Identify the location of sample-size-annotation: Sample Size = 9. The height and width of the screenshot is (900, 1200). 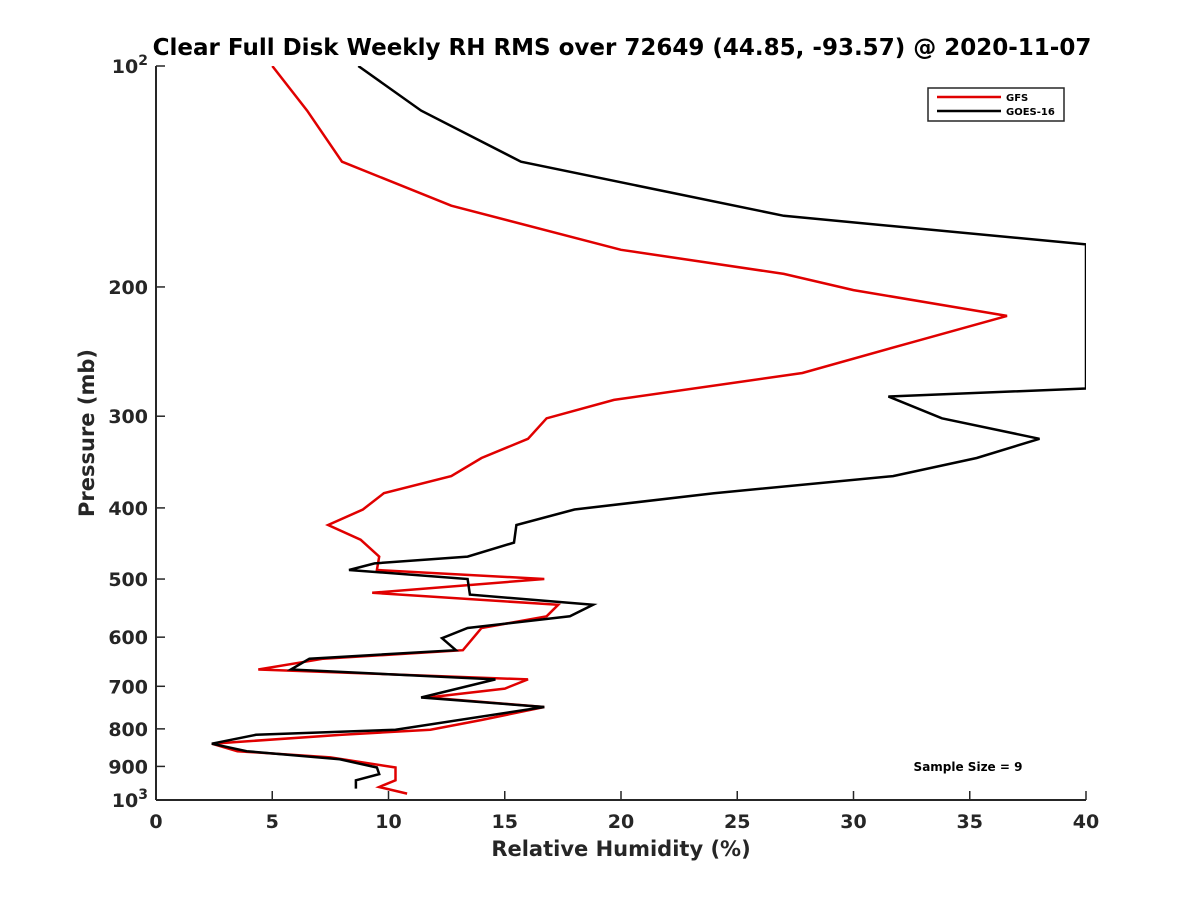
(968, 767).